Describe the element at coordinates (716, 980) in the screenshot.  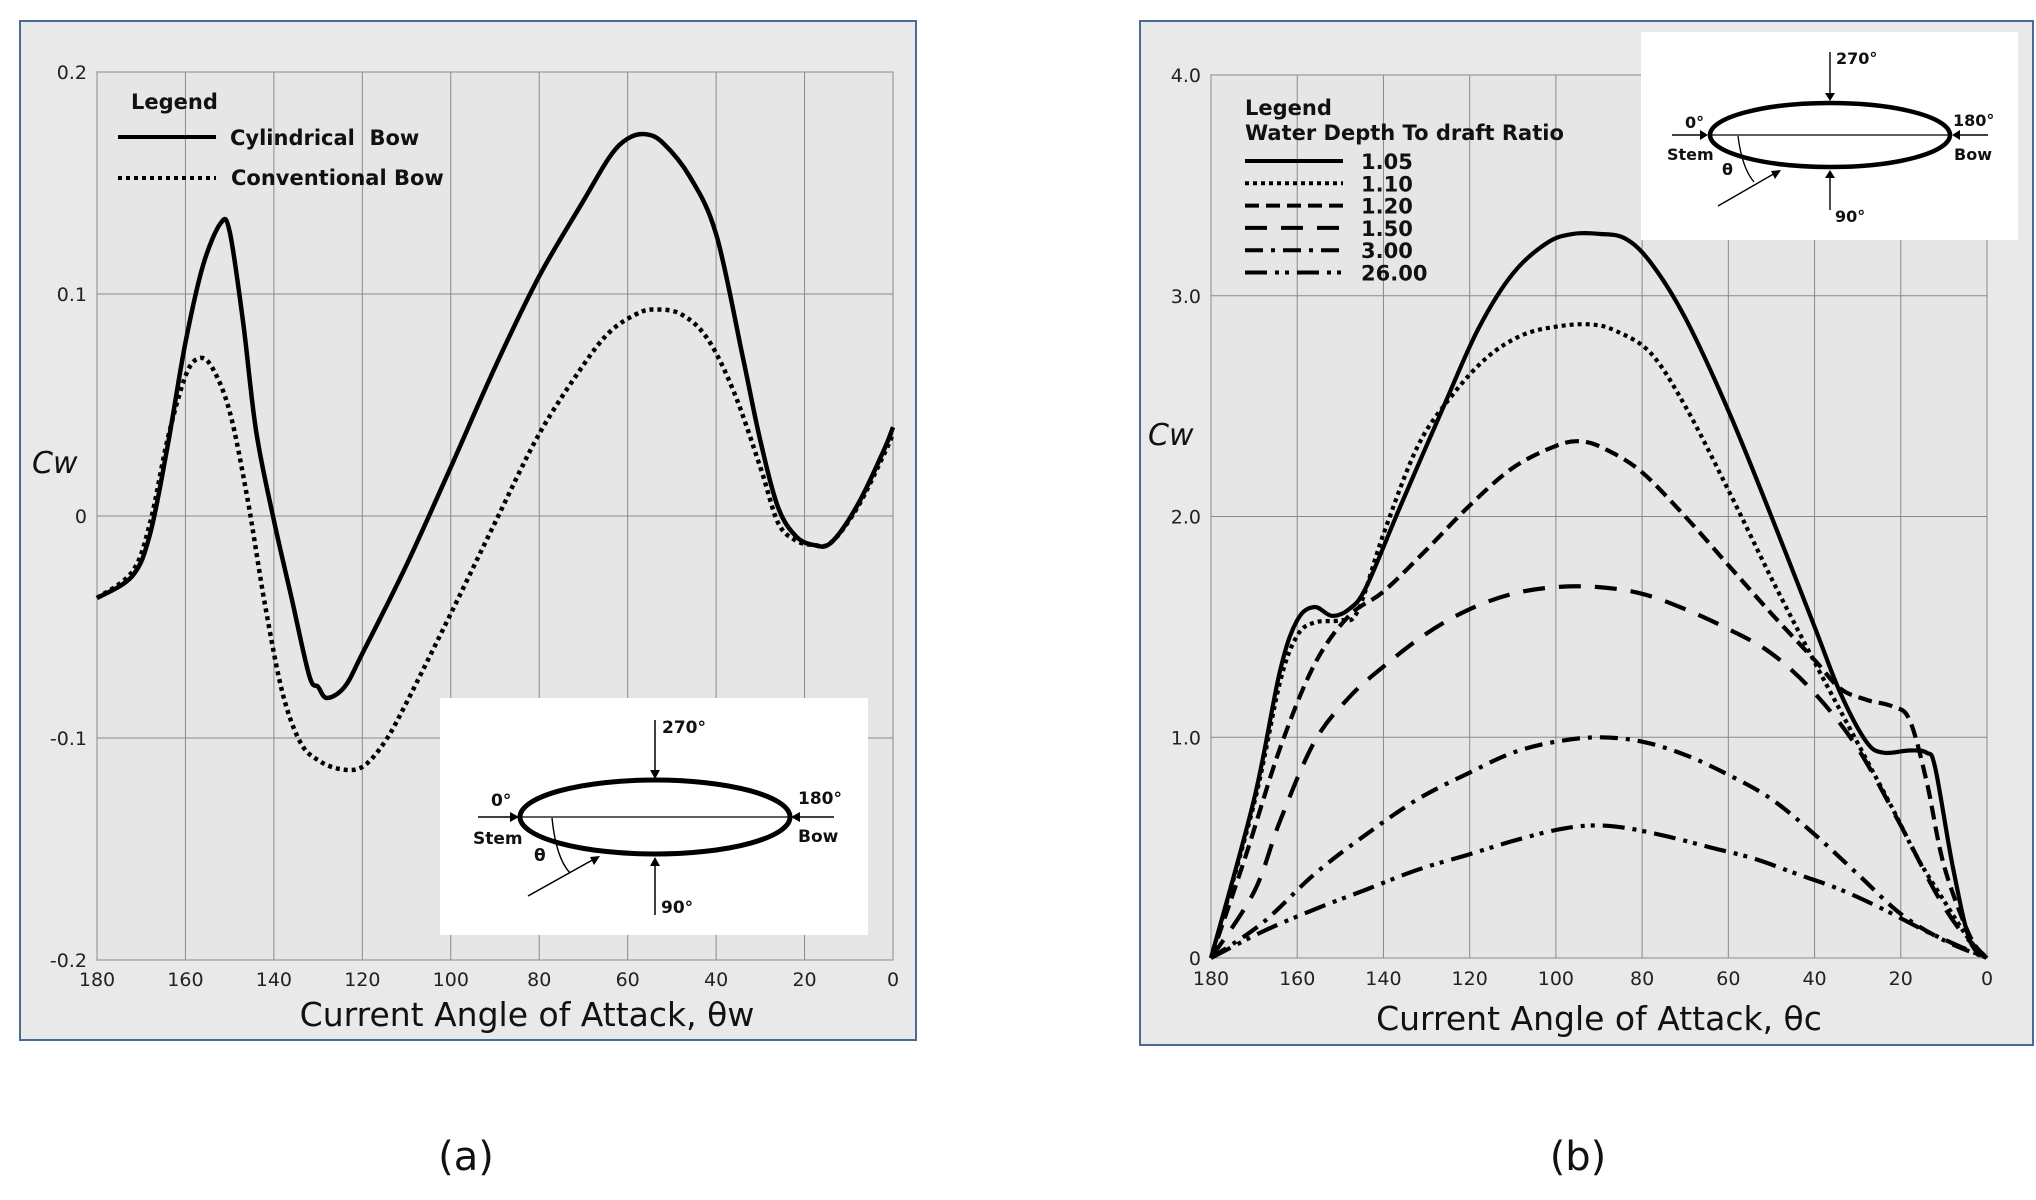
I see `chart-a-x-tick-label: 40` at that location.